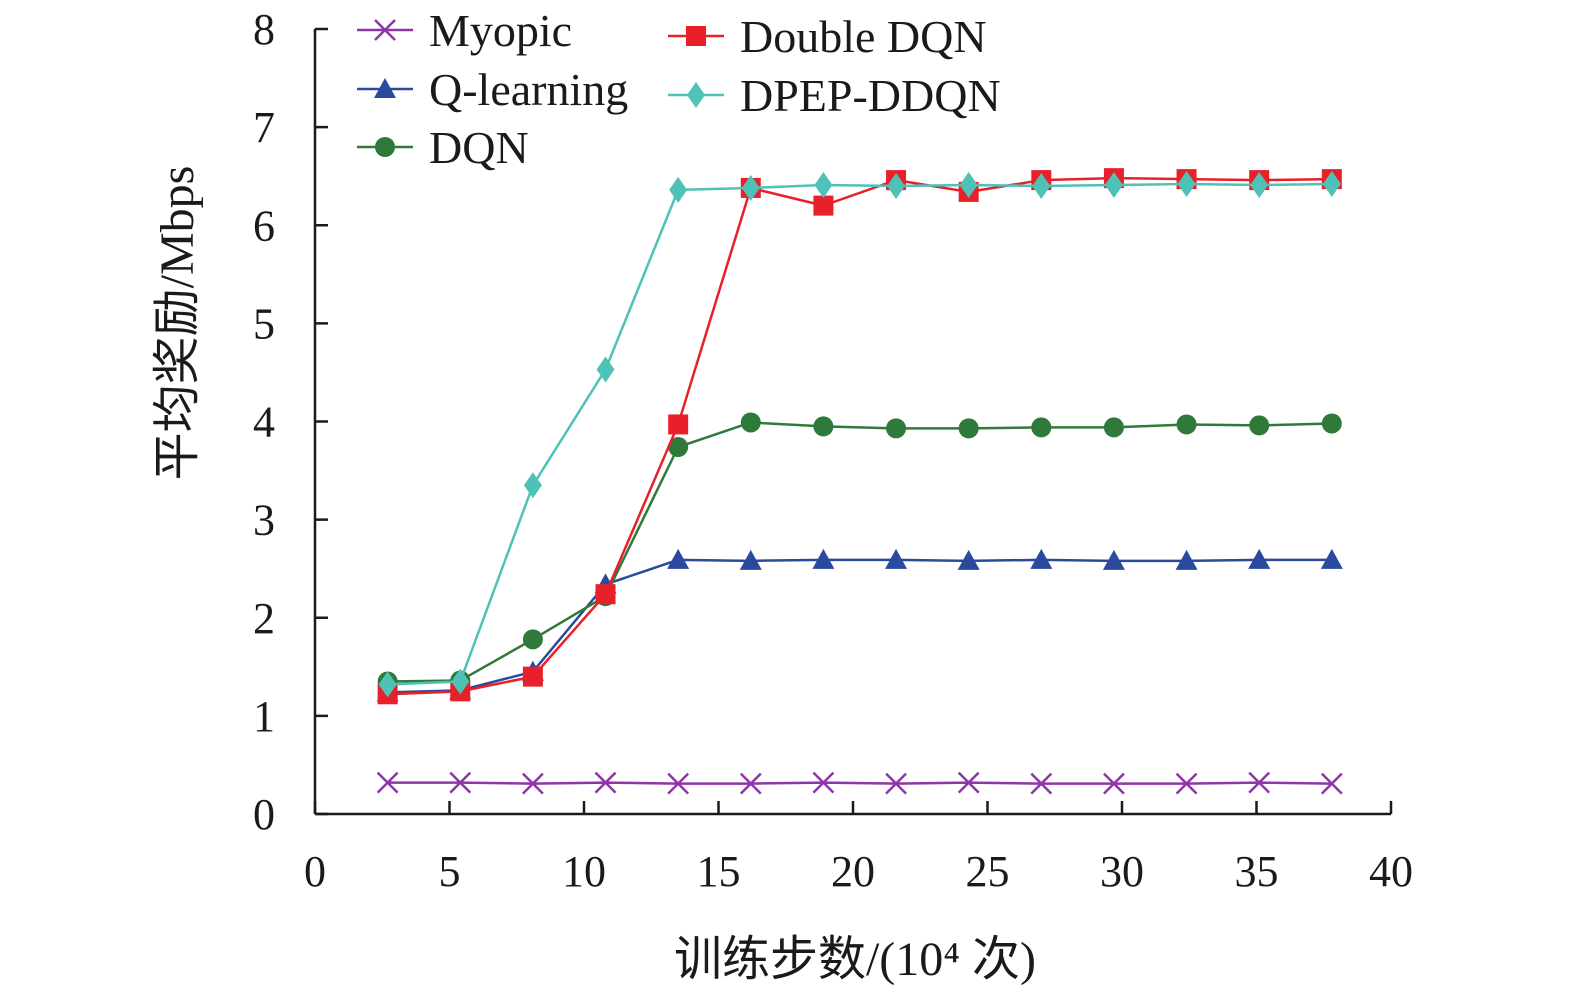 The image size is (1575, 1000). What do you see at coordinates (719, 871) in the screenshot?
I see `x-tick-label: 15` at bounding box center [719, 871].